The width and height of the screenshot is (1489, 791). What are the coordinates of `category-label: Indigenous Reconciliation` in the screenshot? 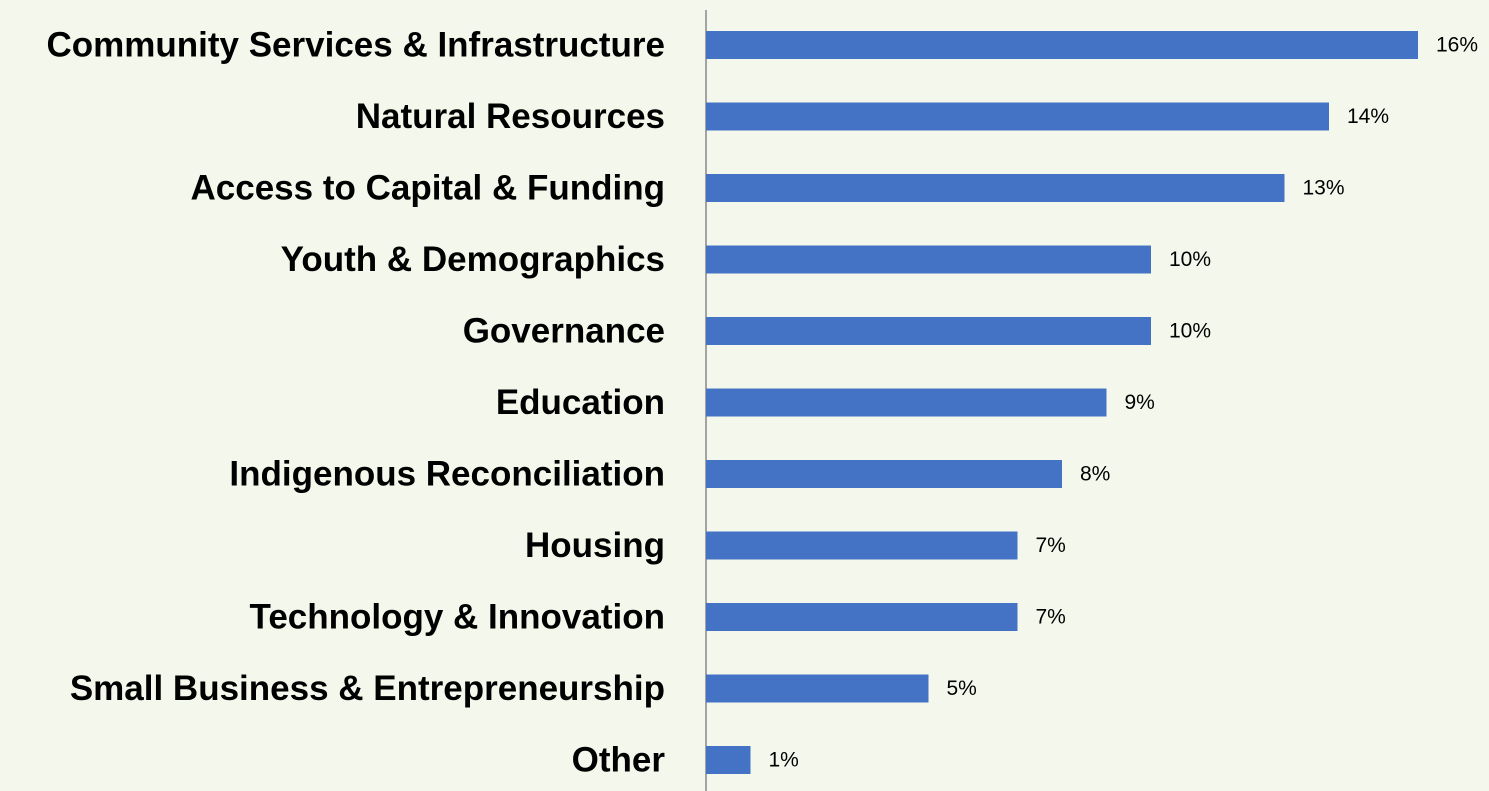 It's located at (447, 473).